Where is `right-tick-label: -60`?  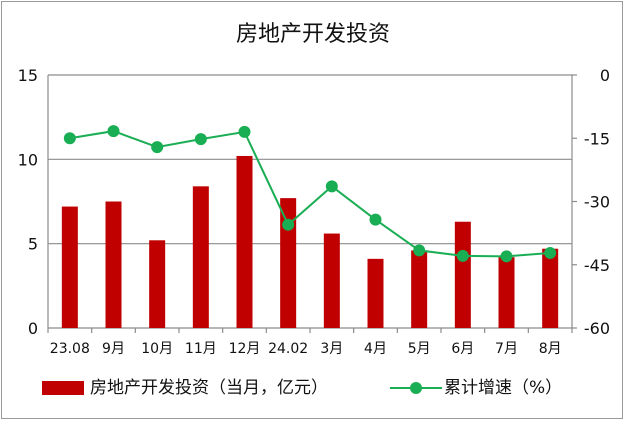 right-tick-label: -60 is located at coordinates (597, 328).